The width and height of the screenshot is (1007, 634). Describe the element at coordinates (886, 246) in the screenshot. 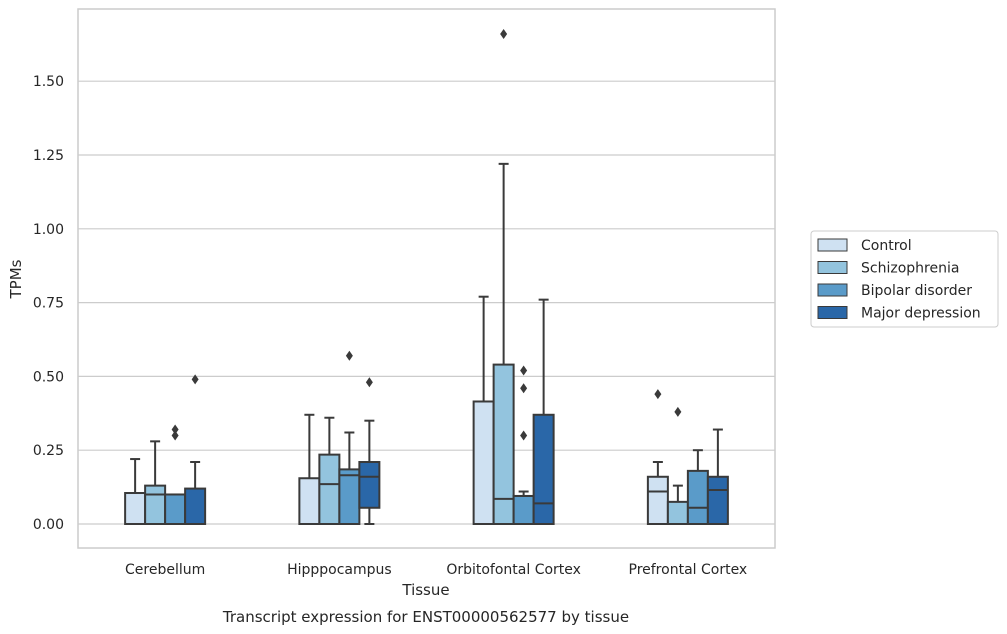

I see `legend-label: Control` at that location.